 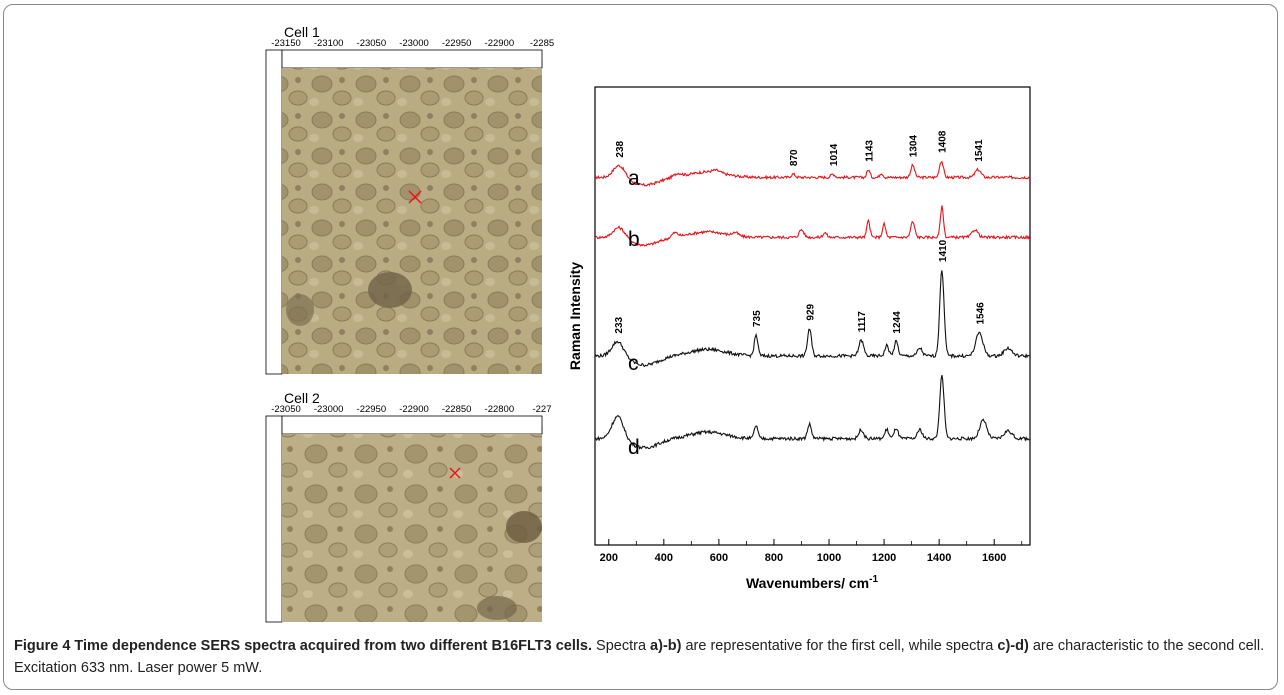 I want to click on series-letter-a: a, so click(x=634, y=178).